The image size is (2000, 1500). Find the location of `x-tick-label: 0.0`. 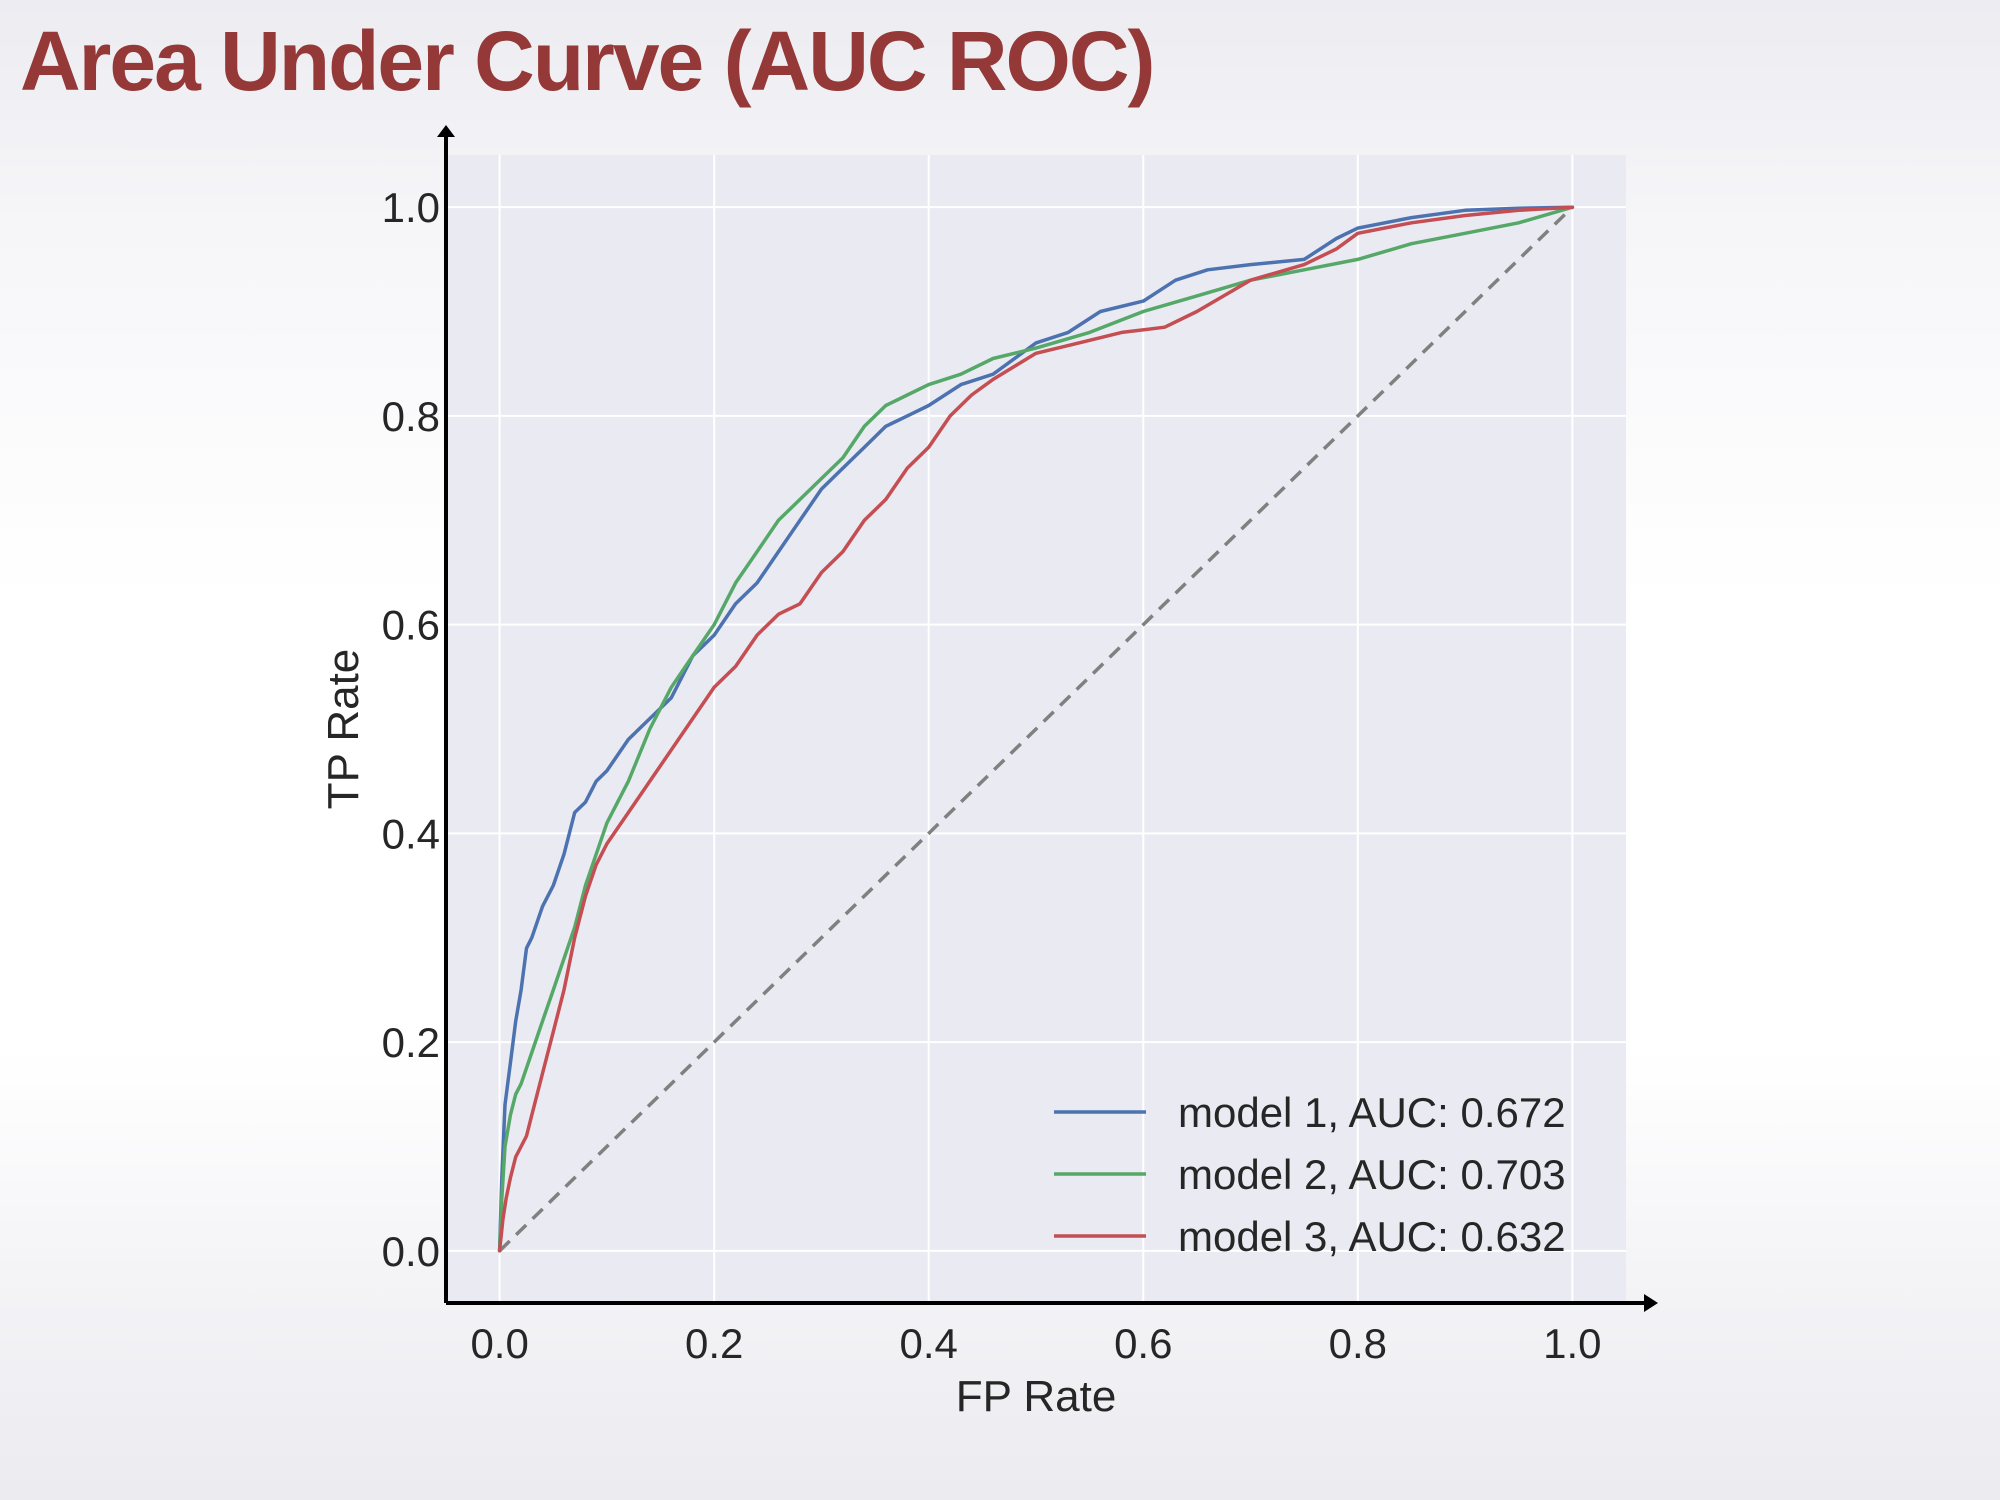

x-tick-label: 0.0 is located at coordinates (499, 1343).